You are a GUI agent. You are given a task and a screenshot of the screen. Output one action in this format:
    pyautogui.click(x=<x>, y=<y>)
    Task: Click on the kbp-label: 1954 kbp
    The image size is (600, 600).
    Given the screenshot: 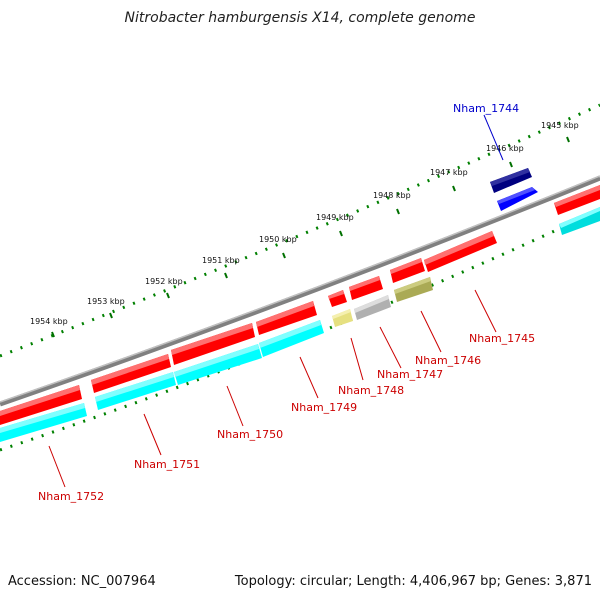 What is the action you would take?
    pyautogui.click(x=49, y=321)
    